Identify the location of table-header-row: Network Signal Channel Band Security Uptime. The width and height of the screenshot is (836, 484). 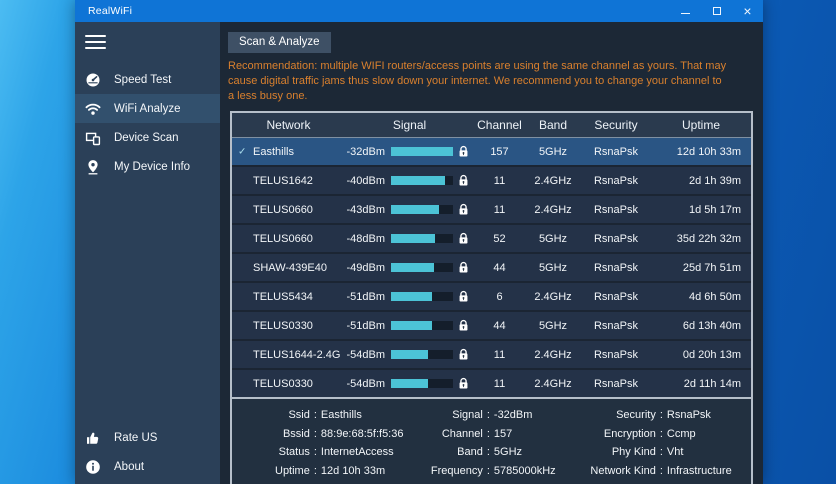
(491, 125).